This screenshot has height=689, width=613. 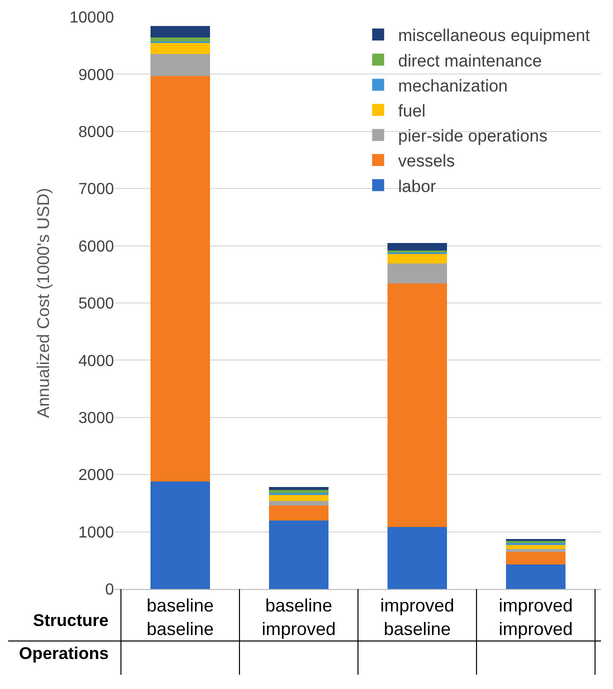 I want to click on y-tick-label: 9000, so click(x=96, y=75).